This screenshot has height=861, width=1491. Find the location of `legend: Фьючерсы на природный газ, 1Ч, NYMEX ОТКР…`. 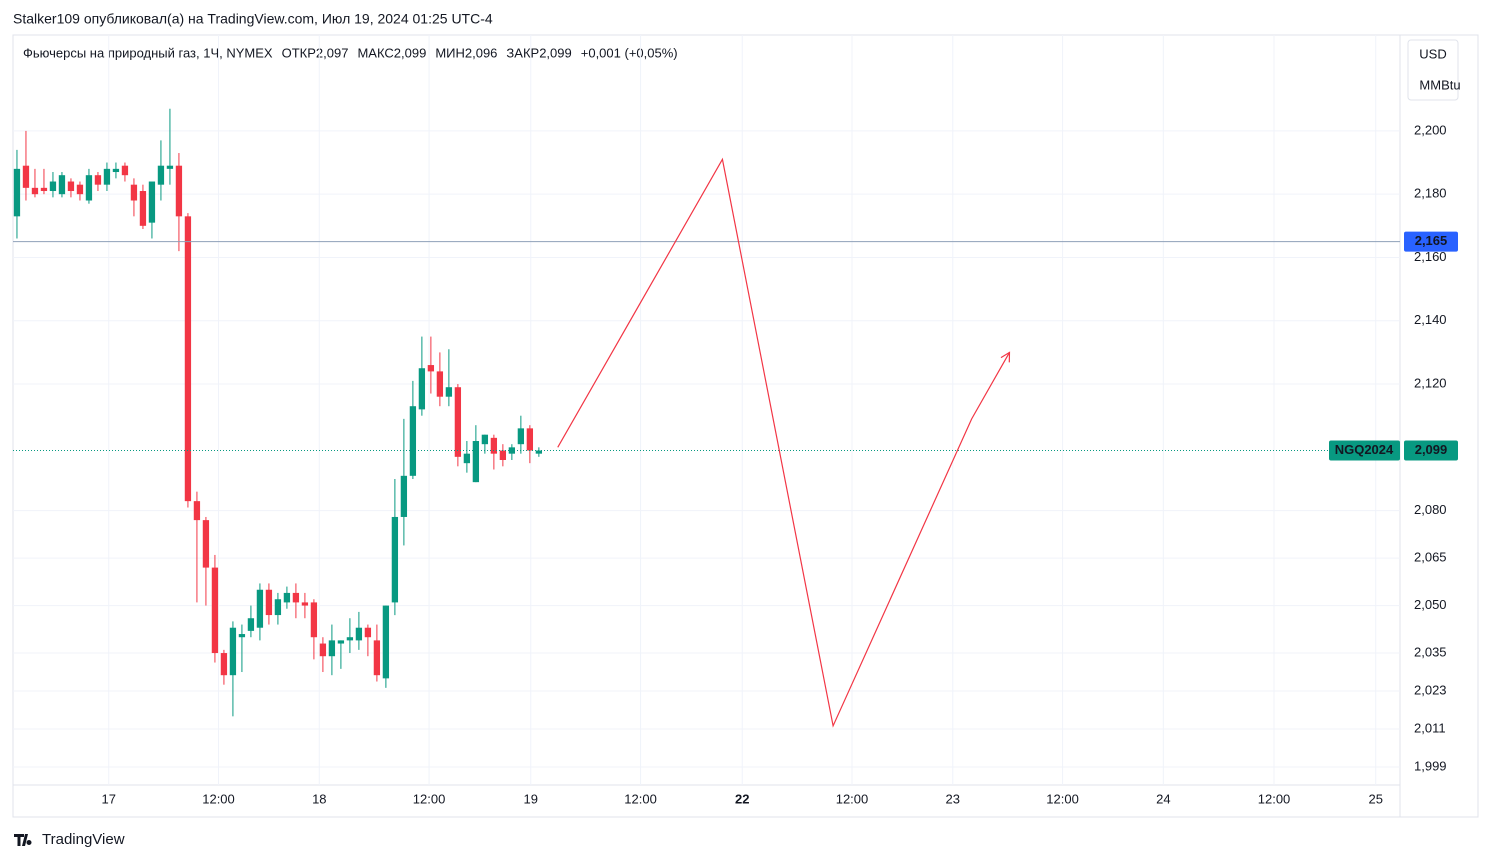

legend: Фьючерсы на природный газ, 1Ч, NYMEX ОТКР… is located at coordinates (350, 52).